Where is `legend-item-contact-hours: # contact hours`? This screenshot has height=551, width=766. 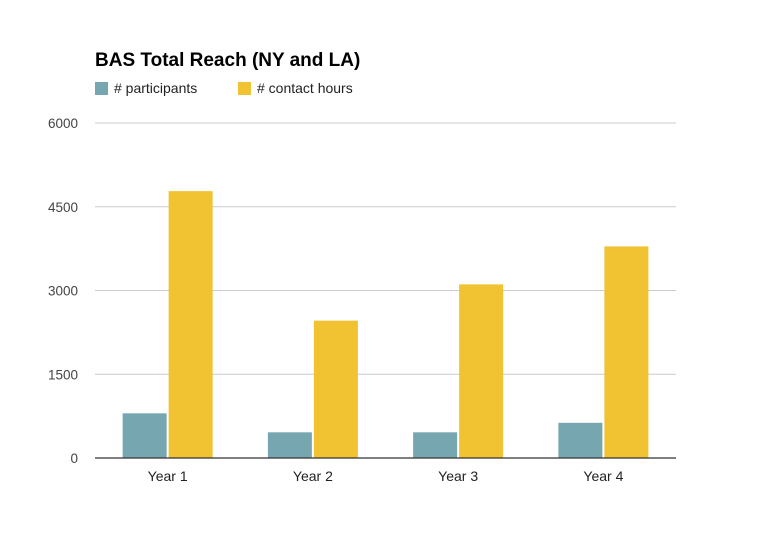
legend-item-contact-hours: # contact hours is located at coordinates (295, 88).